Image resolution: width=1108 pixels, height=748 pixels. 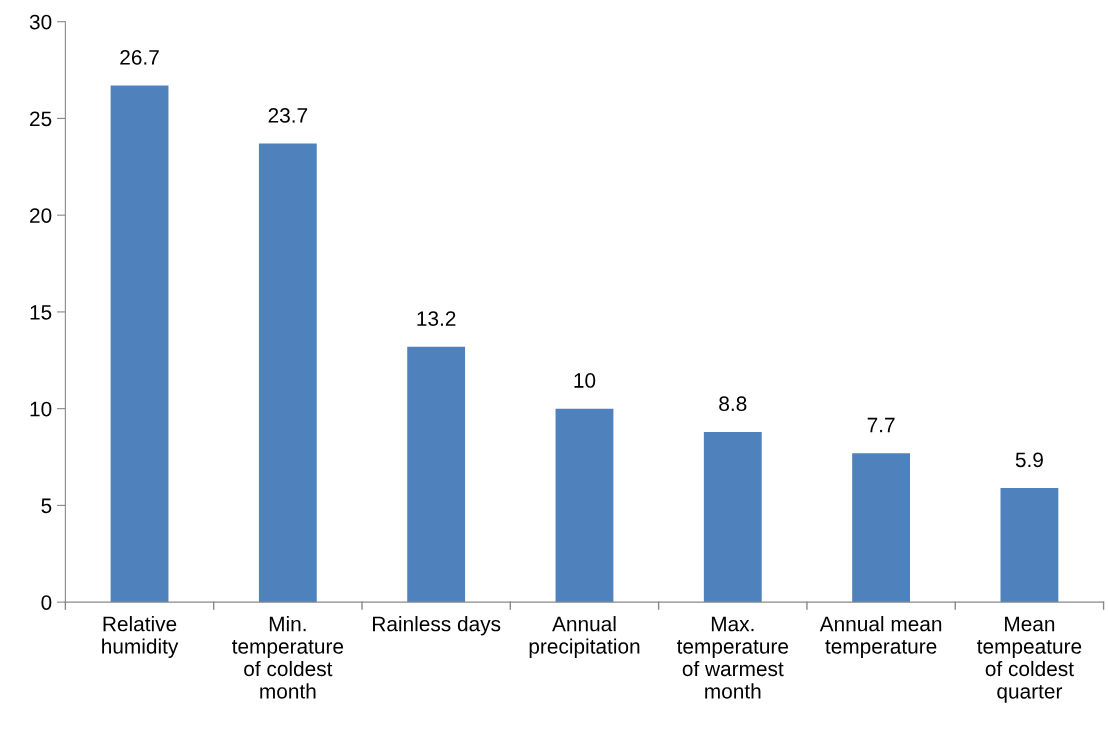 What do you see at coordinates (46, 506) in the screenshot?
I see `y-tick-label: 5` at bounding box center [46, 506].